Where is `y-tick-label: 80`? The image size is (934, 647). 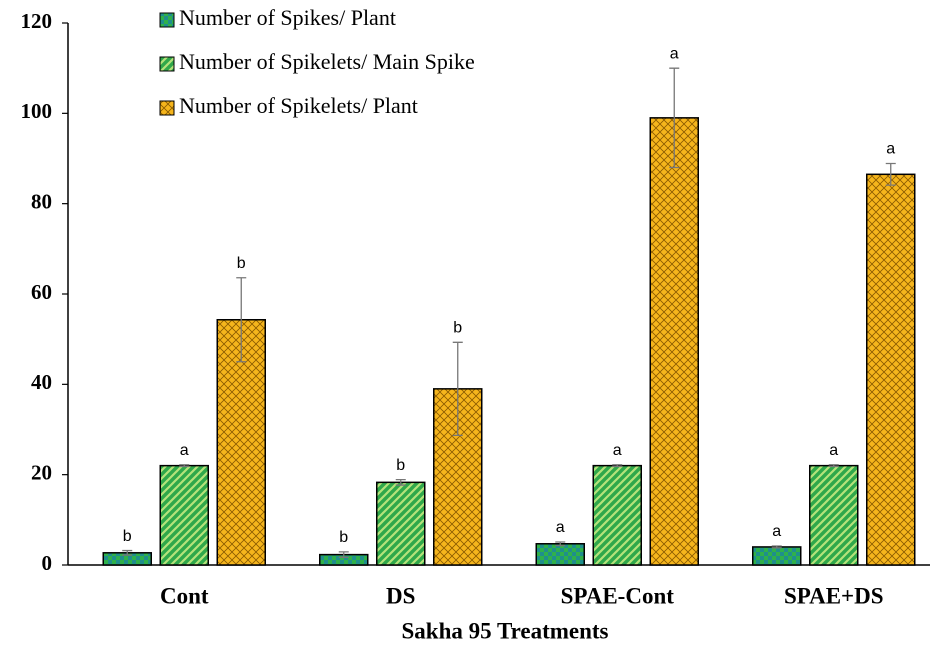 y-tick-label: 80 is located at coordinates (41, 201).